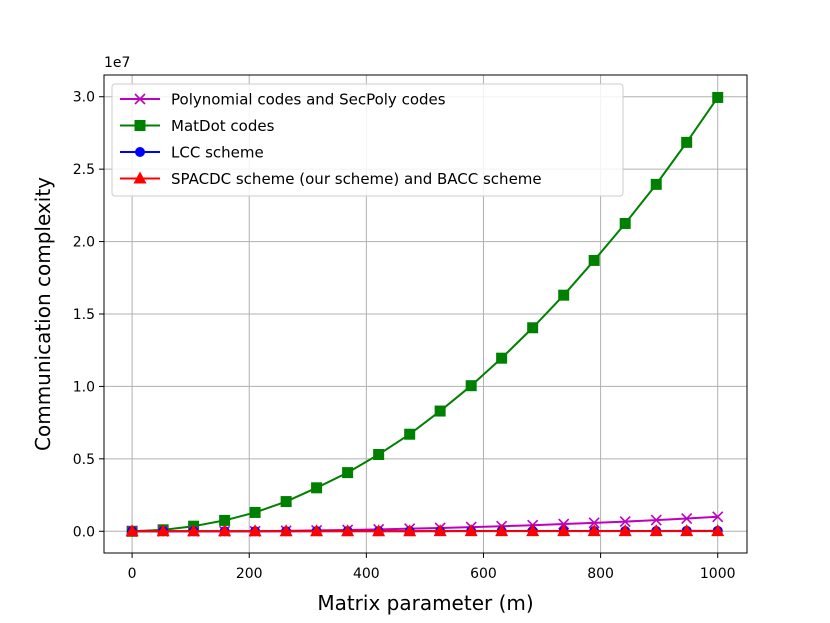  What do you see at coordinates (84, 532) in the screenshot?
I see `y-tick-label: 0.0` at bounding box center [84, 532].